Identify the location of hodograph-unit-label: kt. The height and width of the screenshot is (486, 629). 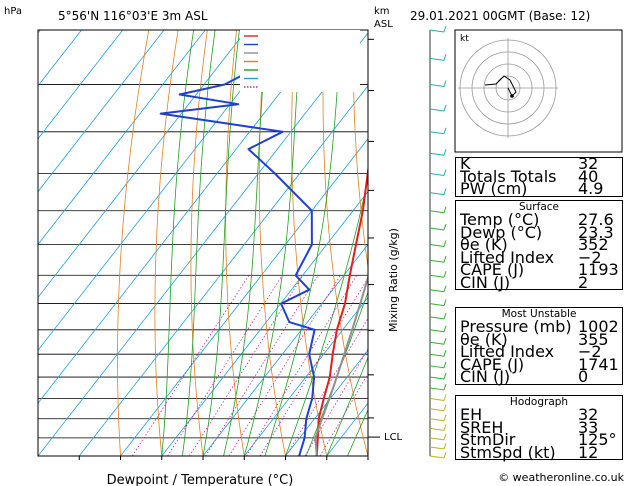
(464, 39).